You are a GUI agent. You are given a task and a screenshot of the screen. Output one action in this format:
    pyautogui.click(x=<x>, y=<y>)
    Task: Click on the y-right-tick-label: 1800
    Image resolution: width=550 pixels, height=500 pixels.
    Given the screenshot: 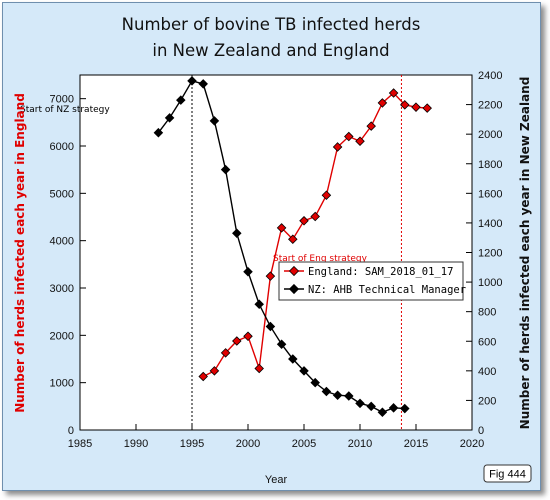 What is the action you would take?
    pyautogui.click(x=490, y=165)
    